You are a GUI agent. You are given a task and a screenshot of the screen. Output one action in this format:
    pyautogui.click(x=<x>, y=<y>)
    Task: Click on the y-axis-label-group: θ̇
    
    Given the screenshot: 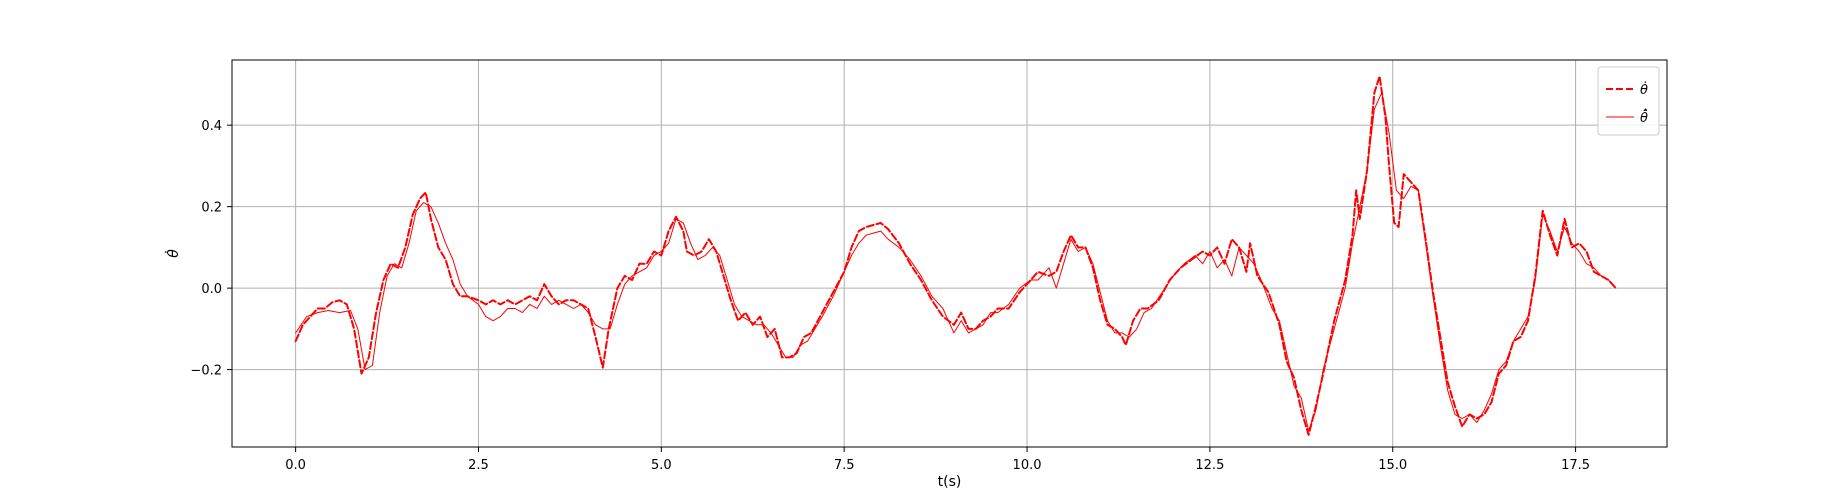 What is the action you would take?
    pyautogui.click(x=173, y=253)
    